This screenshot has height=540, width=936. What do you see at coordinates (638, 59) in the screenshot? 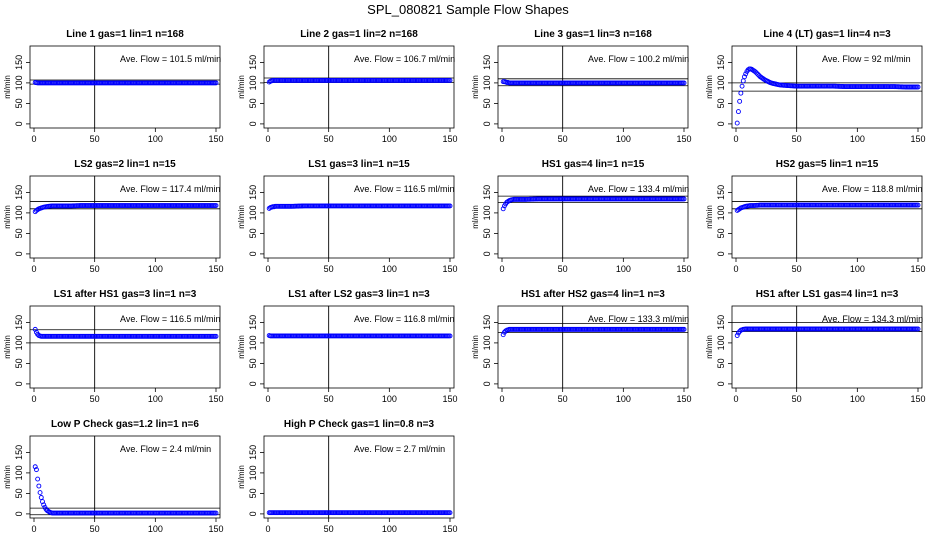
I see `average-flow-annotation: Ave. Flow = 100.2 ml/min` at bounding box center [638, 59].